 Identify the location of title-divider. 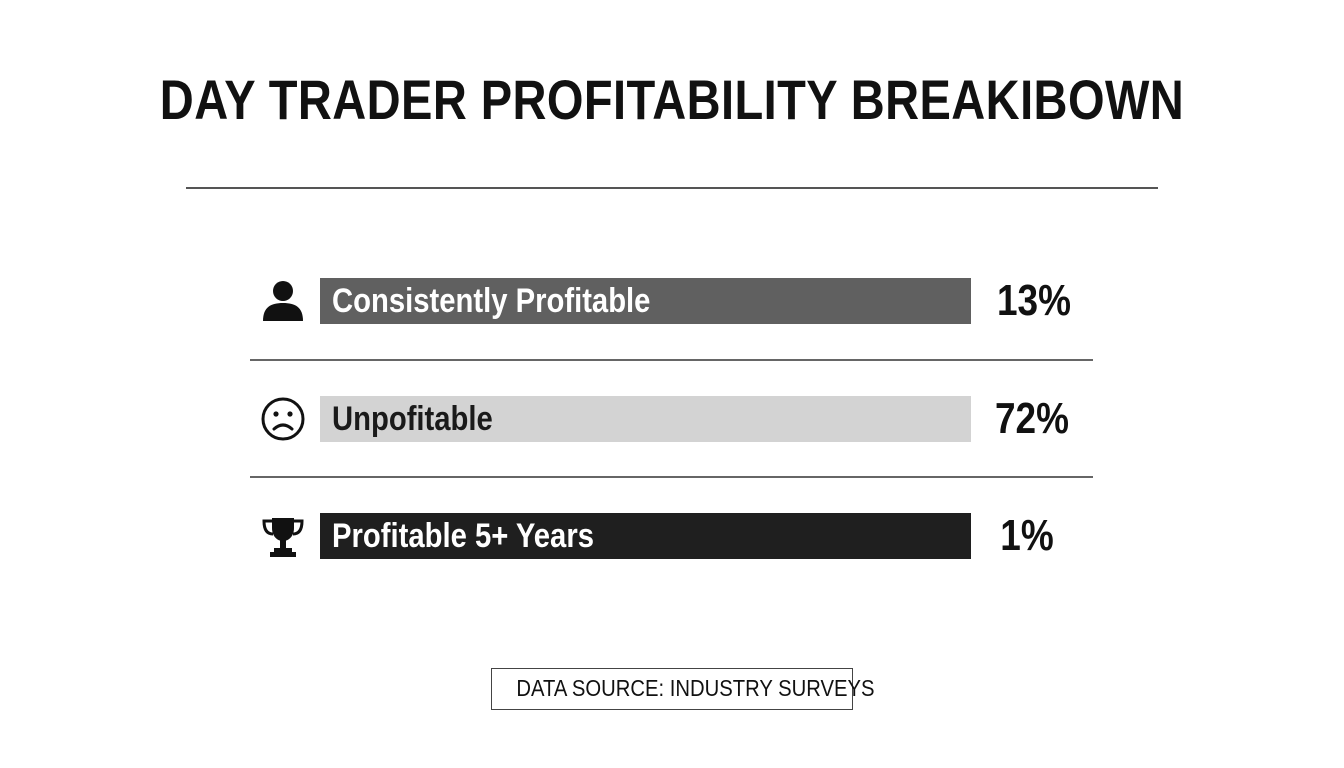
(672, 188).